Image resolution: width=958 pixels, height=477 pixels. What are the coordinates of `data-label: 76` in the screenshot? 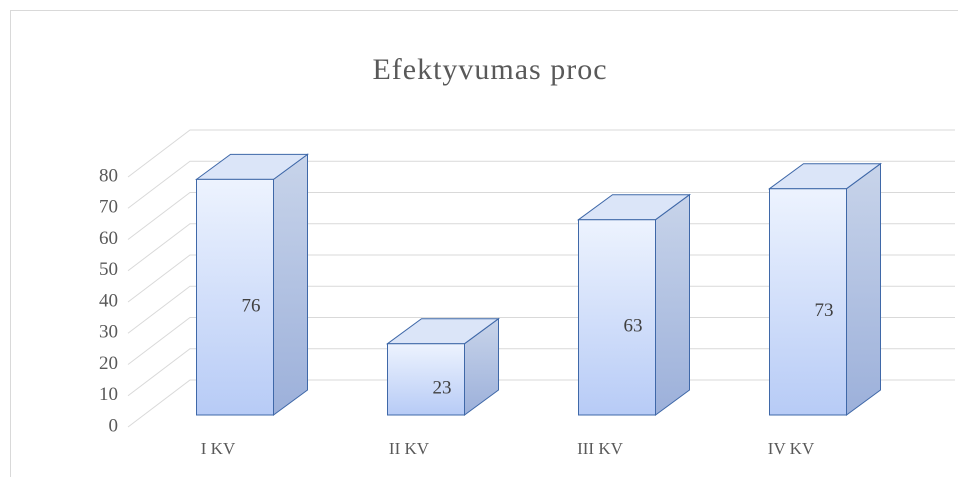 It's located at (251, 306).